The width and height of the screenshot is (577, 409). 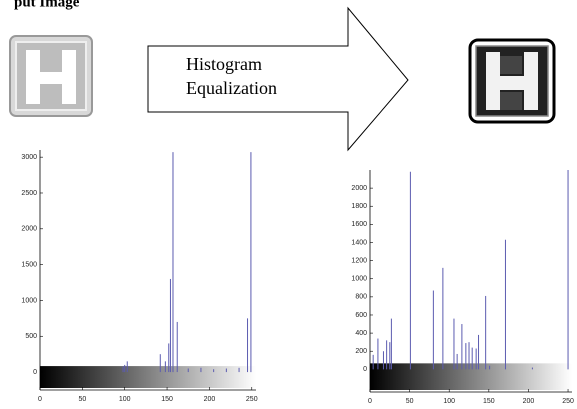 I want to click on output-image, so click(x=512, y=81).